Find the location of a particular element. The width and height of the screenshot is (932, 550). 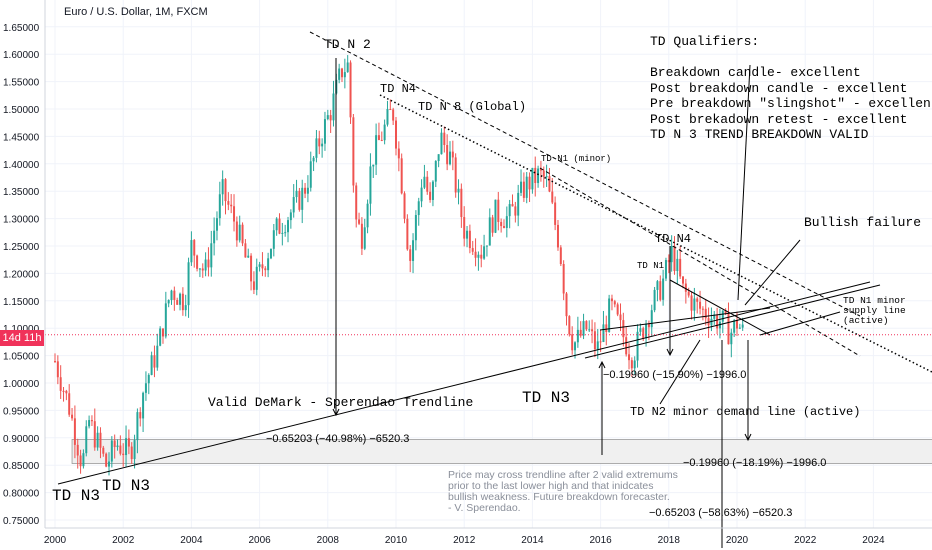

x-tick-label: 2016 is located at coordinates (600, 540).